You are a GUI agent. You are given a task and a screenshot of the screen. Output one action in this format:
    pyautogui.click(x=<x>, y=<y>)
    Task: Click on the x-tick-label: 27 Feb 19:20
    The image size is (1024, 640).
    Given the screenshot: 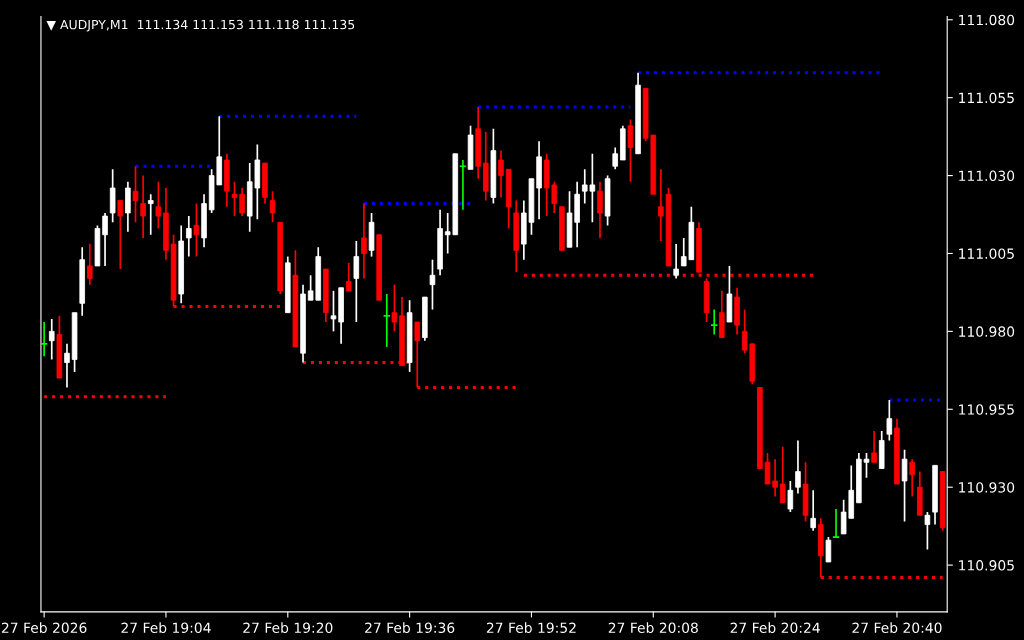 What is the action you would take?
    pyautogui.click(x=288, y=628)
    